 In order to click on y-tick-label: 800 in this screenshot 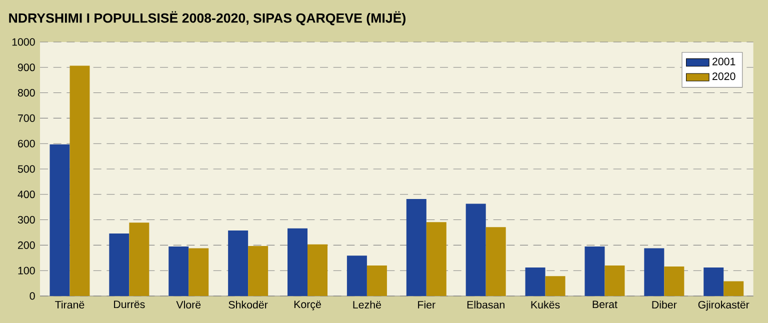, I will do `click(26, 93)`.